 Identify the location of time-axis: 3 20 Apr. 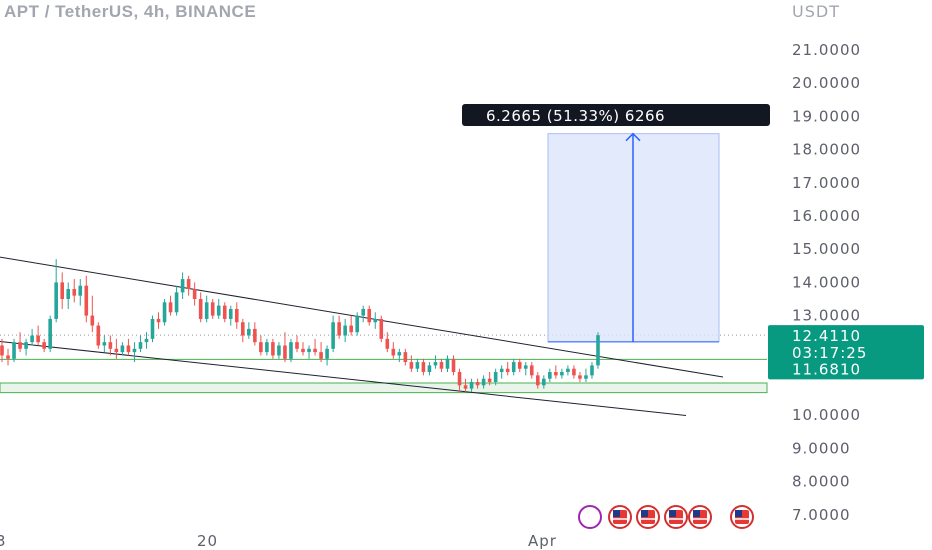
(278, 541).